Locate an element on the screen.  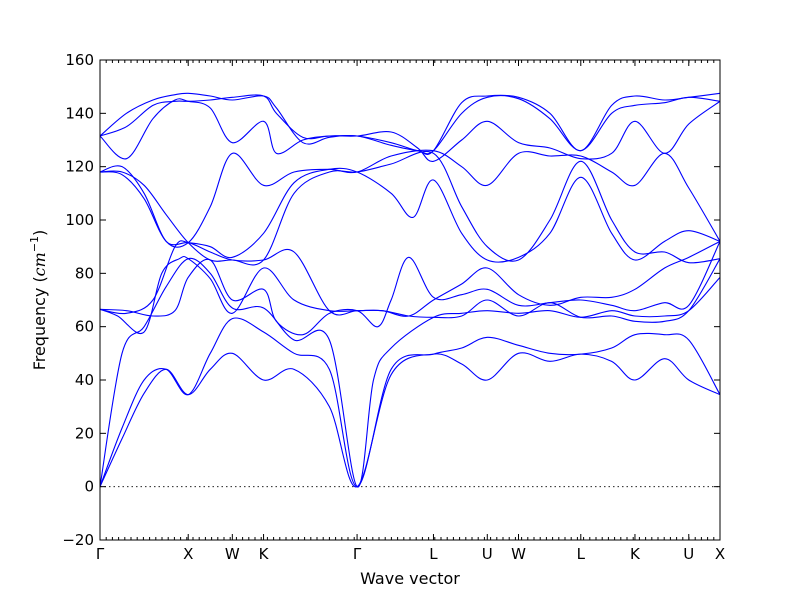
y-tick-label: 80 is located at coordinates (84, 273).